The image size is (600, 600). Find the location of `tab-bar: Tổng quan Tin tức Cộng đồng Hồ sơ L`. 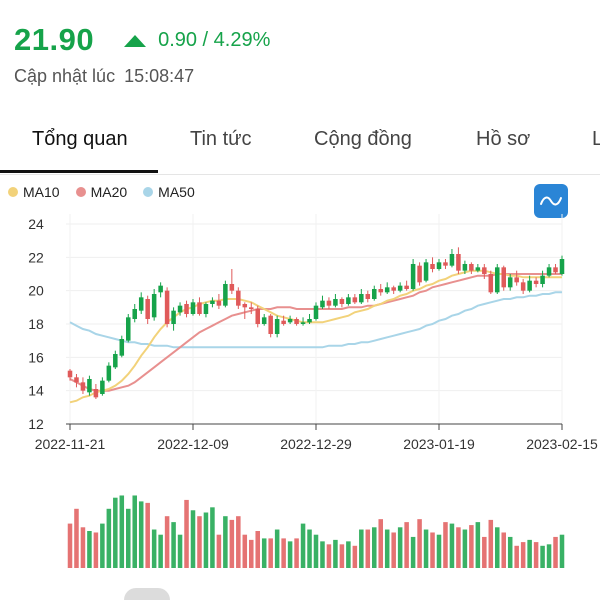

tab-bar: Tổng quan Tin tức Cộng đồng Hồ sơ L is located at coordinates (300, 146).